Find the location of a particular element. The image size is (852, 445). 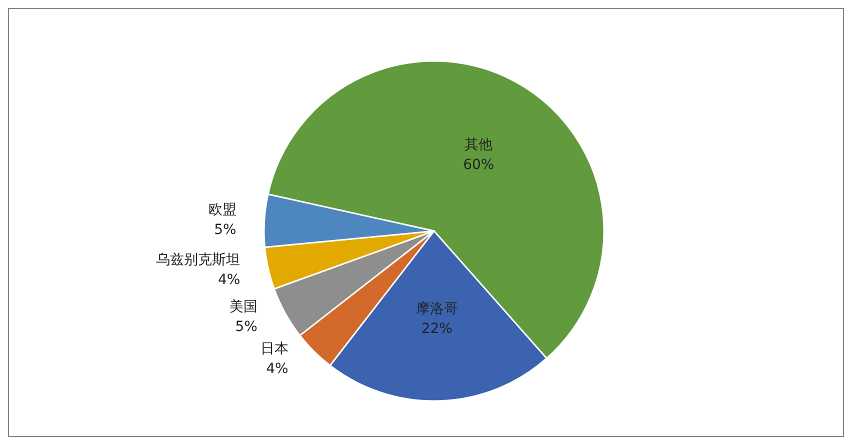

slice-label: 欧盟 is located at coordinates (222, 210).